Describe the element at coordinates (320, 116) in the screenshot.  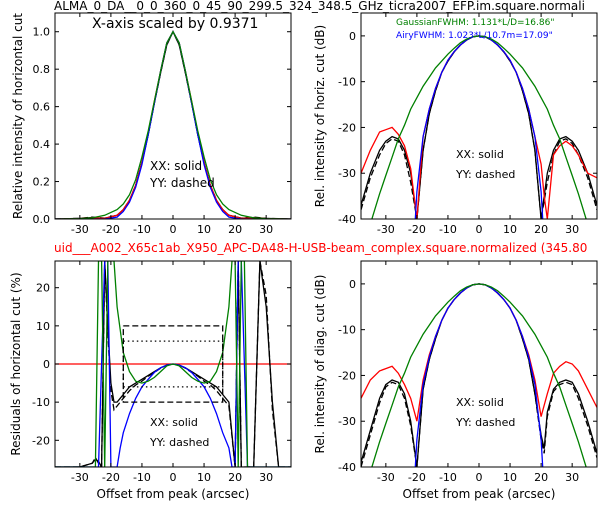
I see `y-axis-label: Rel. intensity of horiz. cut (dB)` at that location.